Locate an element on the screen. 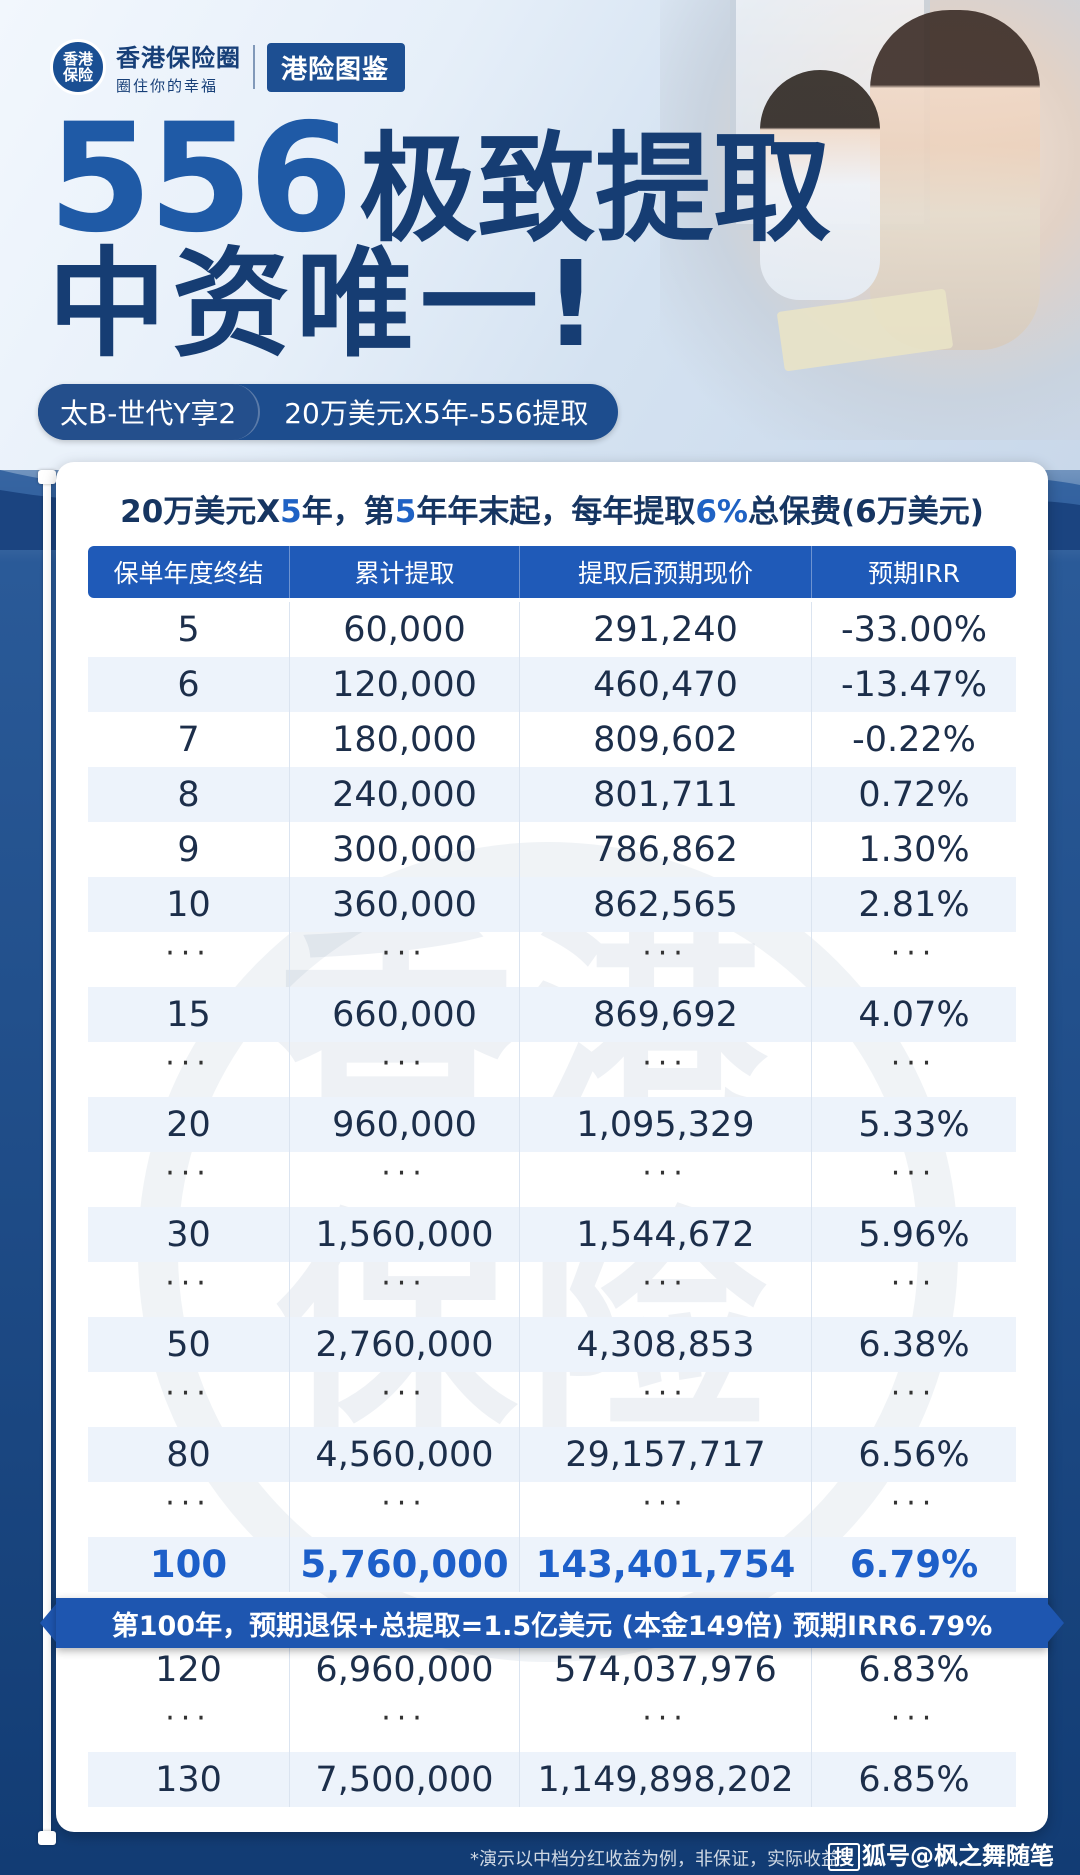  table-row: 7 180,000 809,602 -0.22% is located at coordinates (552, 739).